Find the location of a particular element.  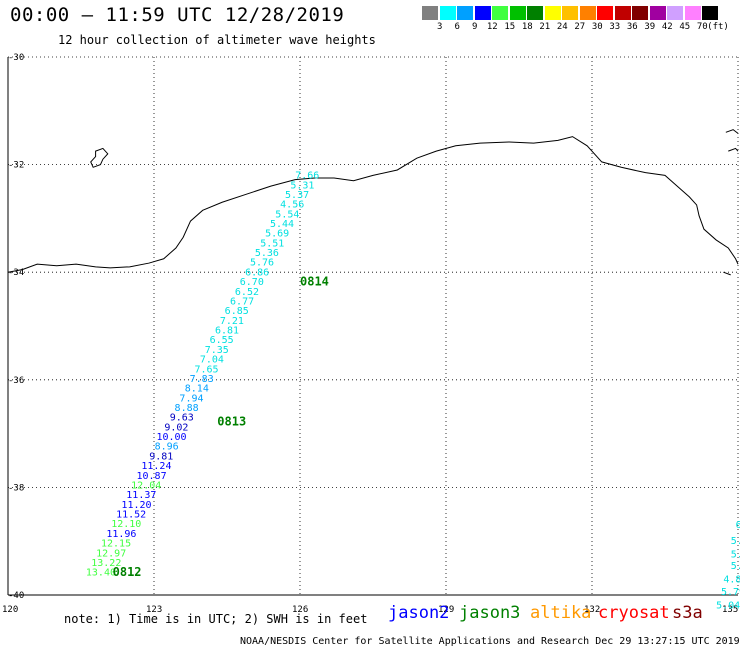

swh-value-label: 4.56 is located at coordinates (292, 205).